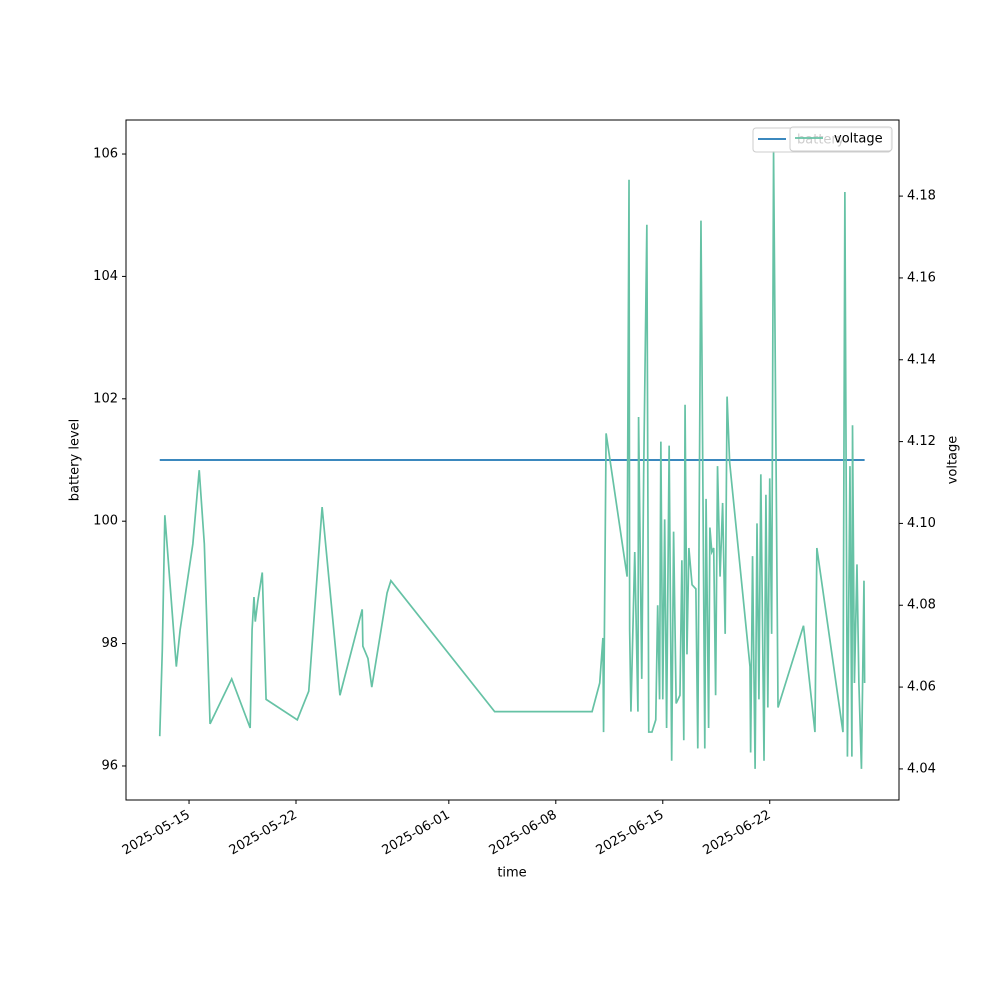 The width and height of the screenshot is (1000, 1000). I want to click on y2-tick-label: 4.18, so click(921, 196).